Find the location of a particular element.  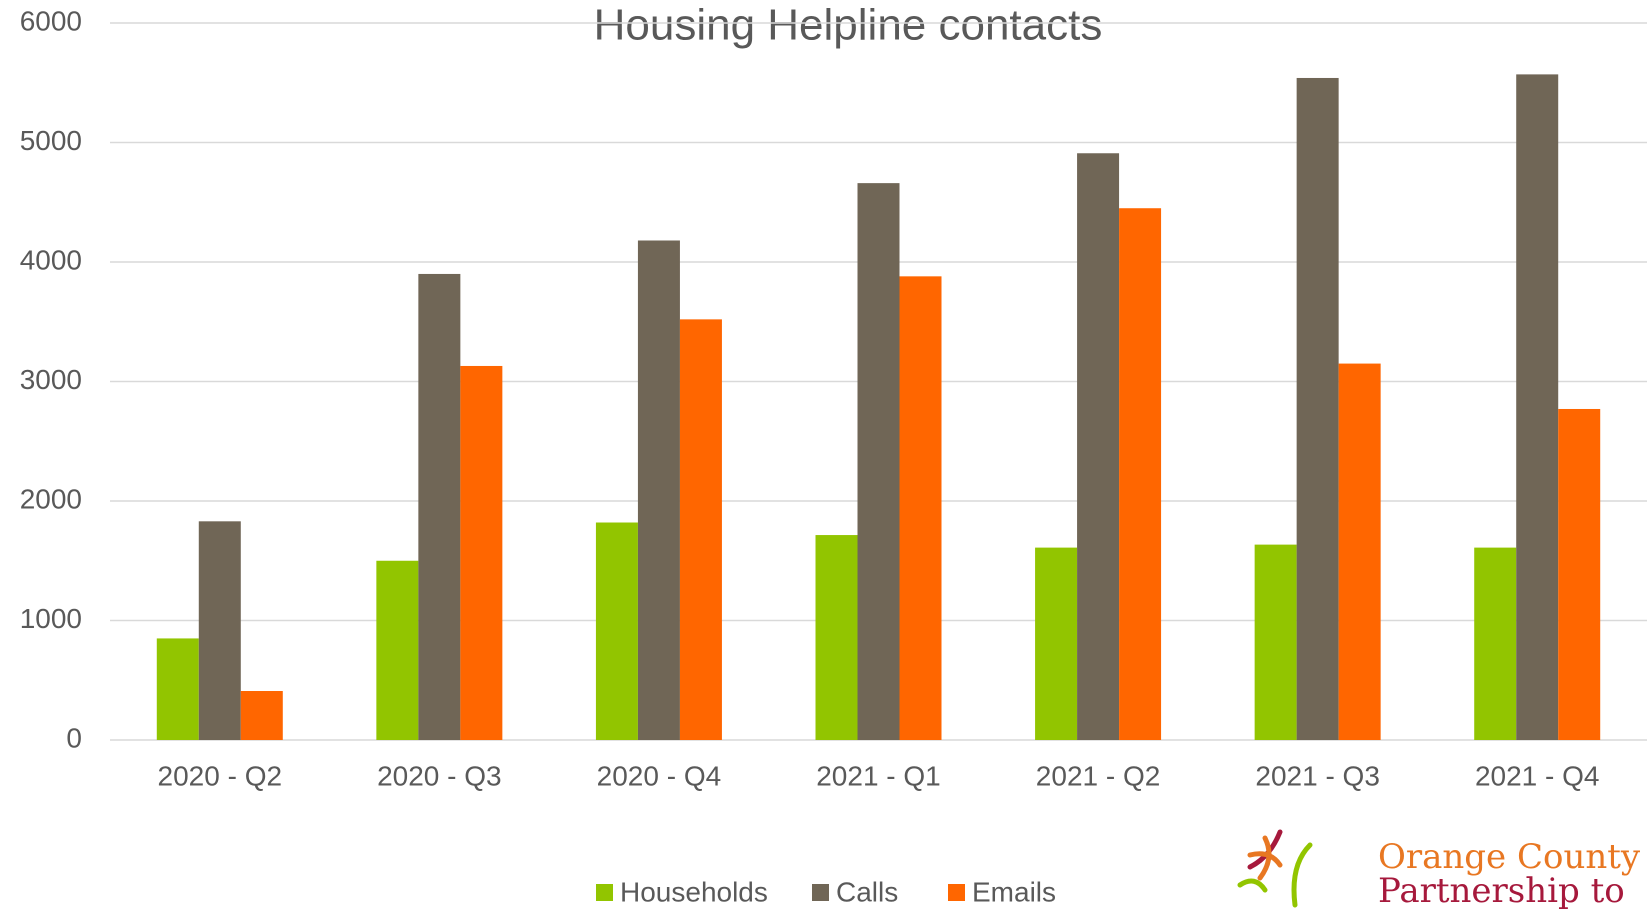

y-tick-label: 1000 is located at coordinates (51, 618).